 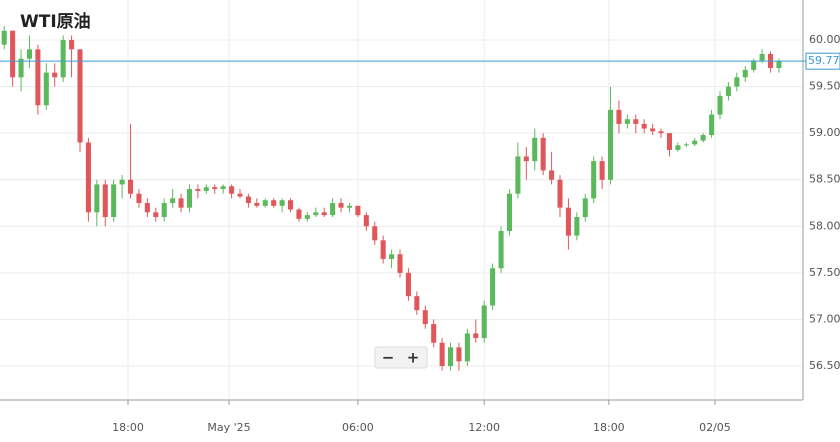 What do you see at coordinates (824, 272) in the screenshot?
I see `y-tick-label: 57.500` at bounding box center [824, 272].